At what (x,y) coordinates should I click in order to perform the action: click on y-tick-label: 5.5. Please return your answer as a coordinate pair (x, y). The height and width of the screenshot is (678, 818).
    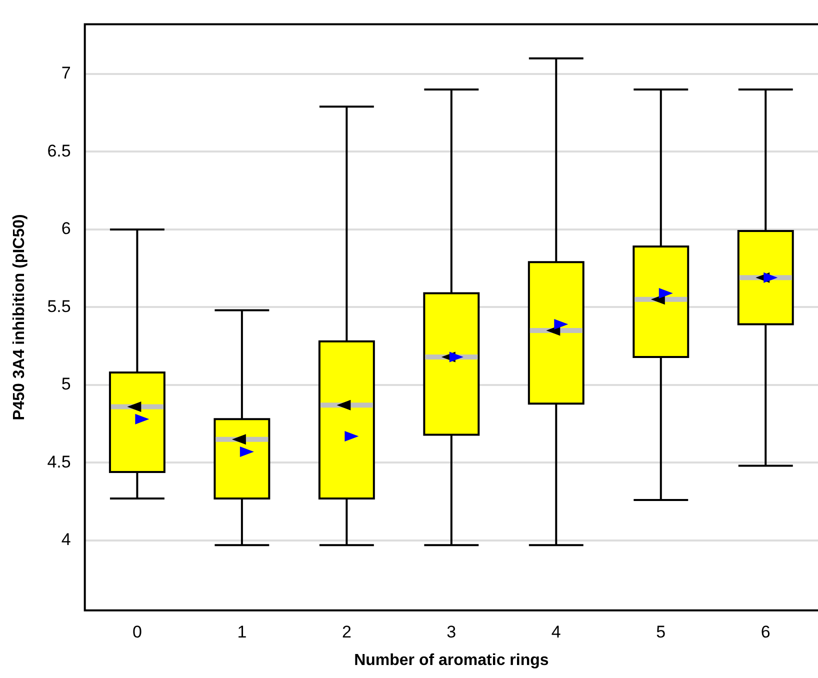
    Looking at the image, I should click on (59, 306).